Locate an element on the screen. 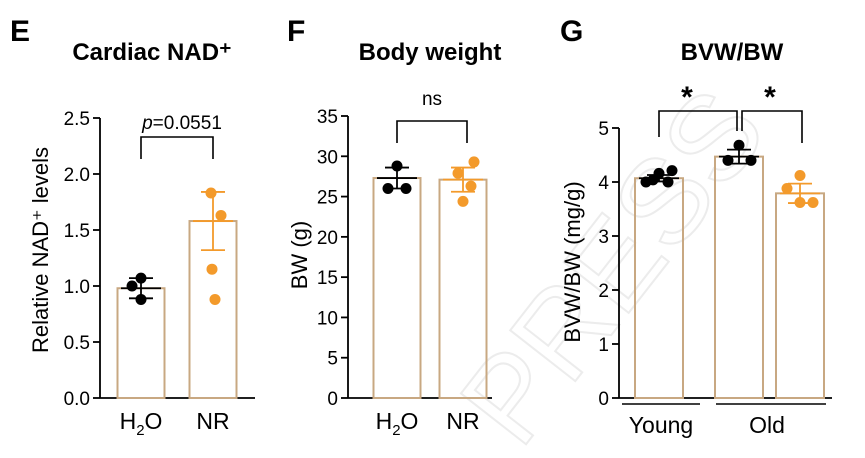  y-tick-label: 2 is located at coordinates (603, 291).